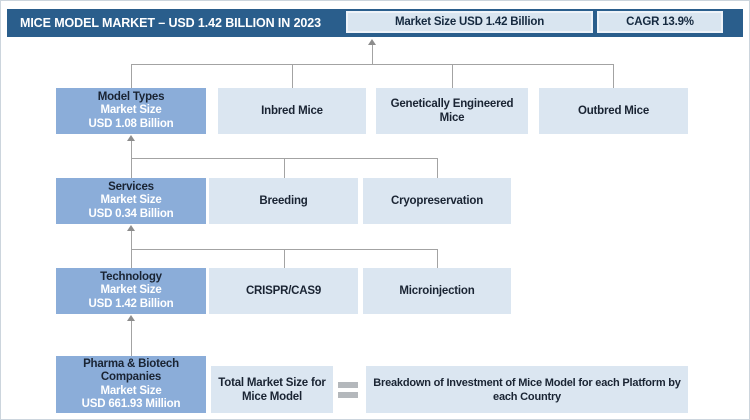 This screenshot has width=750, height=420. What do you see at coordinates (283, 291) in the screenshot?
I see `item-crispr-cas9: CRISPR/CAS9` at bounding box center [283, 291].